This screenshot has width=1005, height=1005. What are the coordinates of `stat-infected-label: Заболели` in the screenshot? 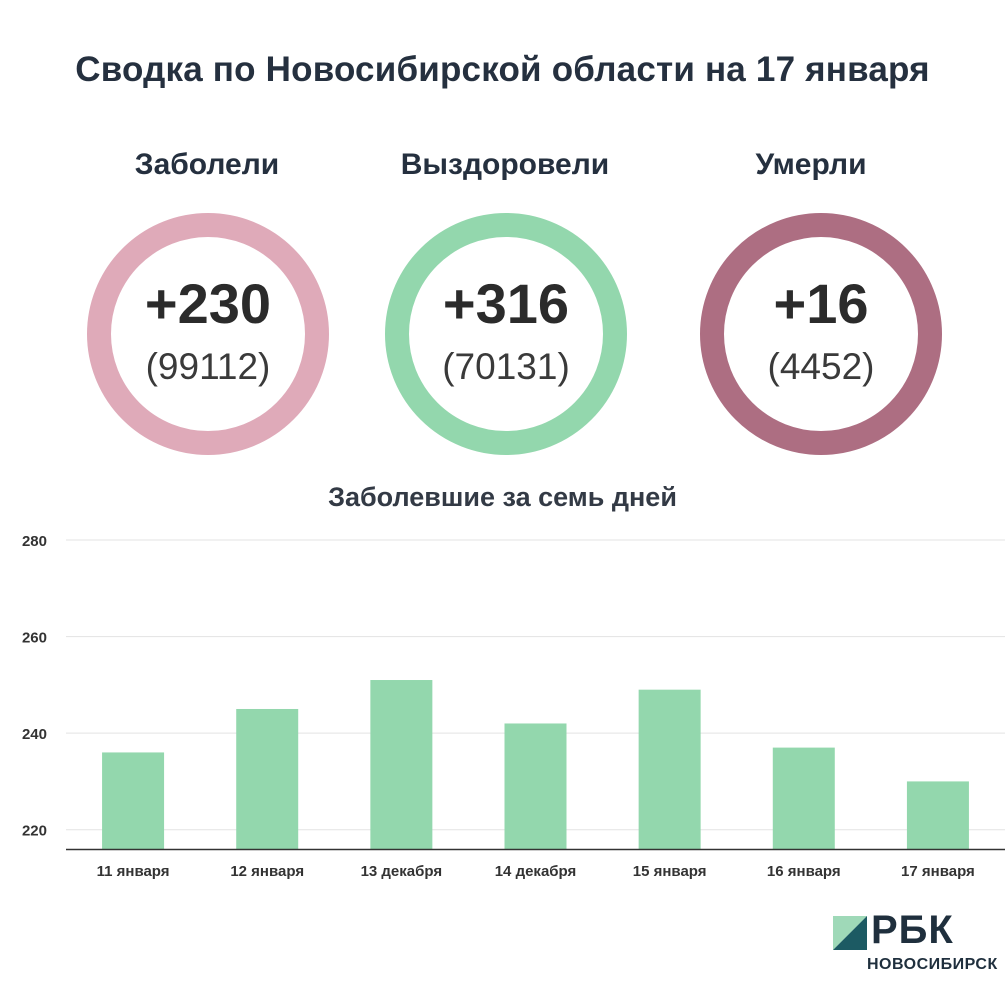 It's located at (207, 164).